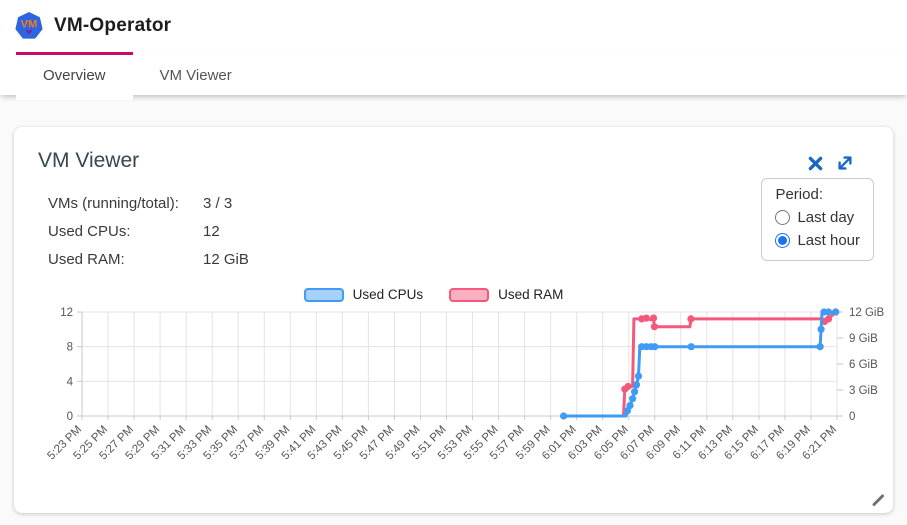  Describe the element at coordinates (826, 217) in the screenshot. I see `period-option-label: Last day` at that location.